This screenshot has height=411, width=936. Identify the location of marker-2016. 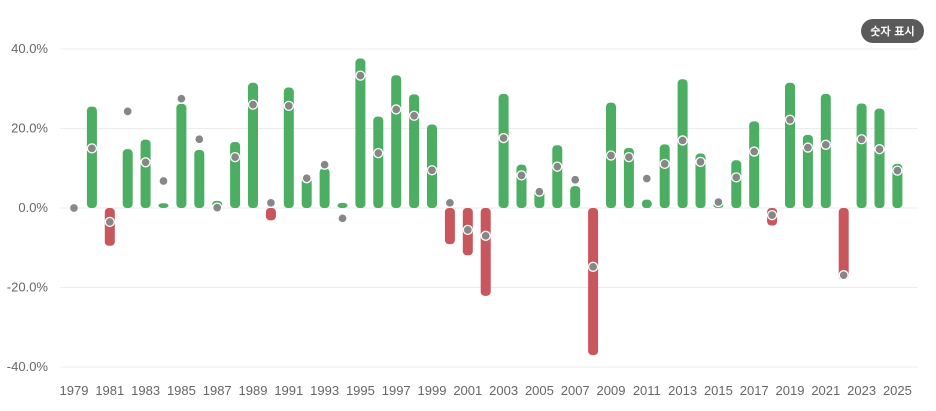
(736, 177).